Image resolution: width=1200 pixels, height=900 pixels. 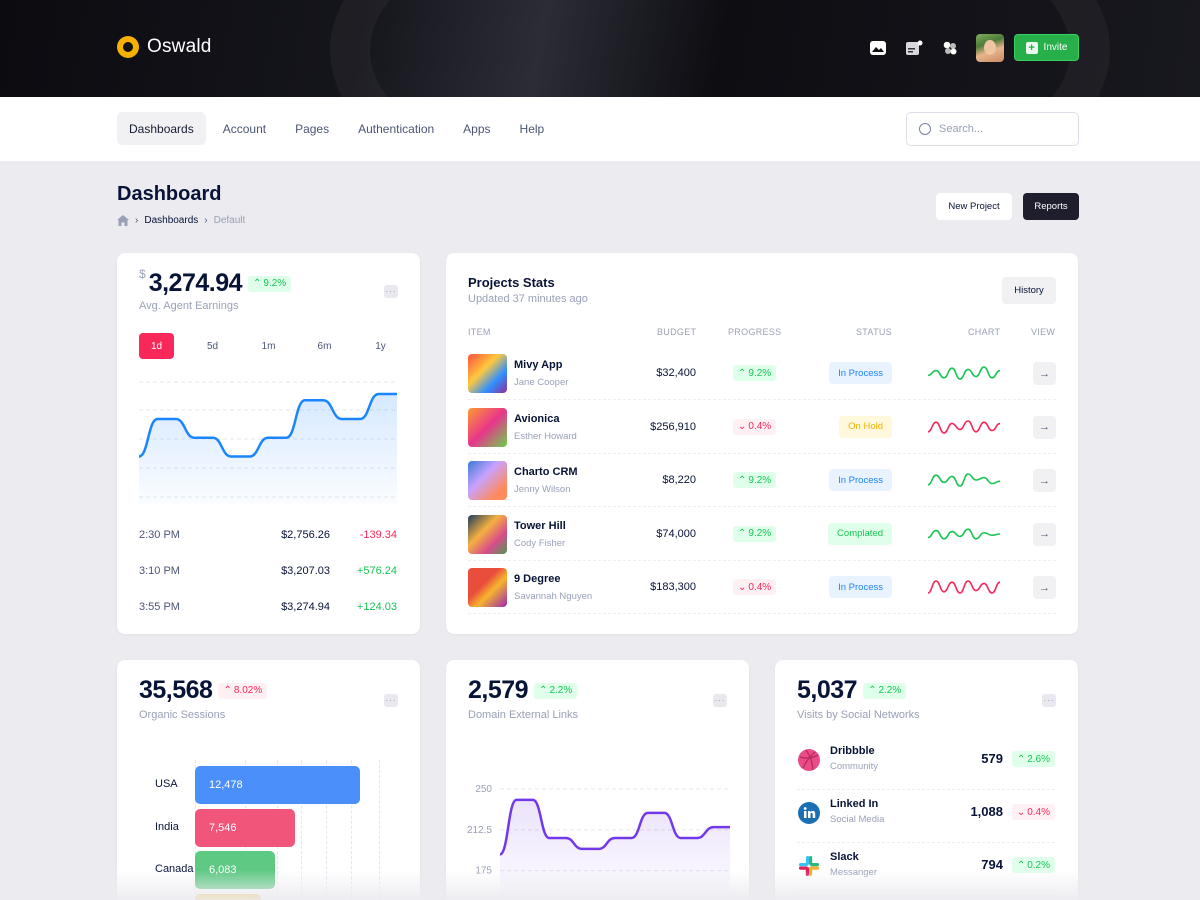 I want to click on period-1y: 1y, so click(x=380, y=346).